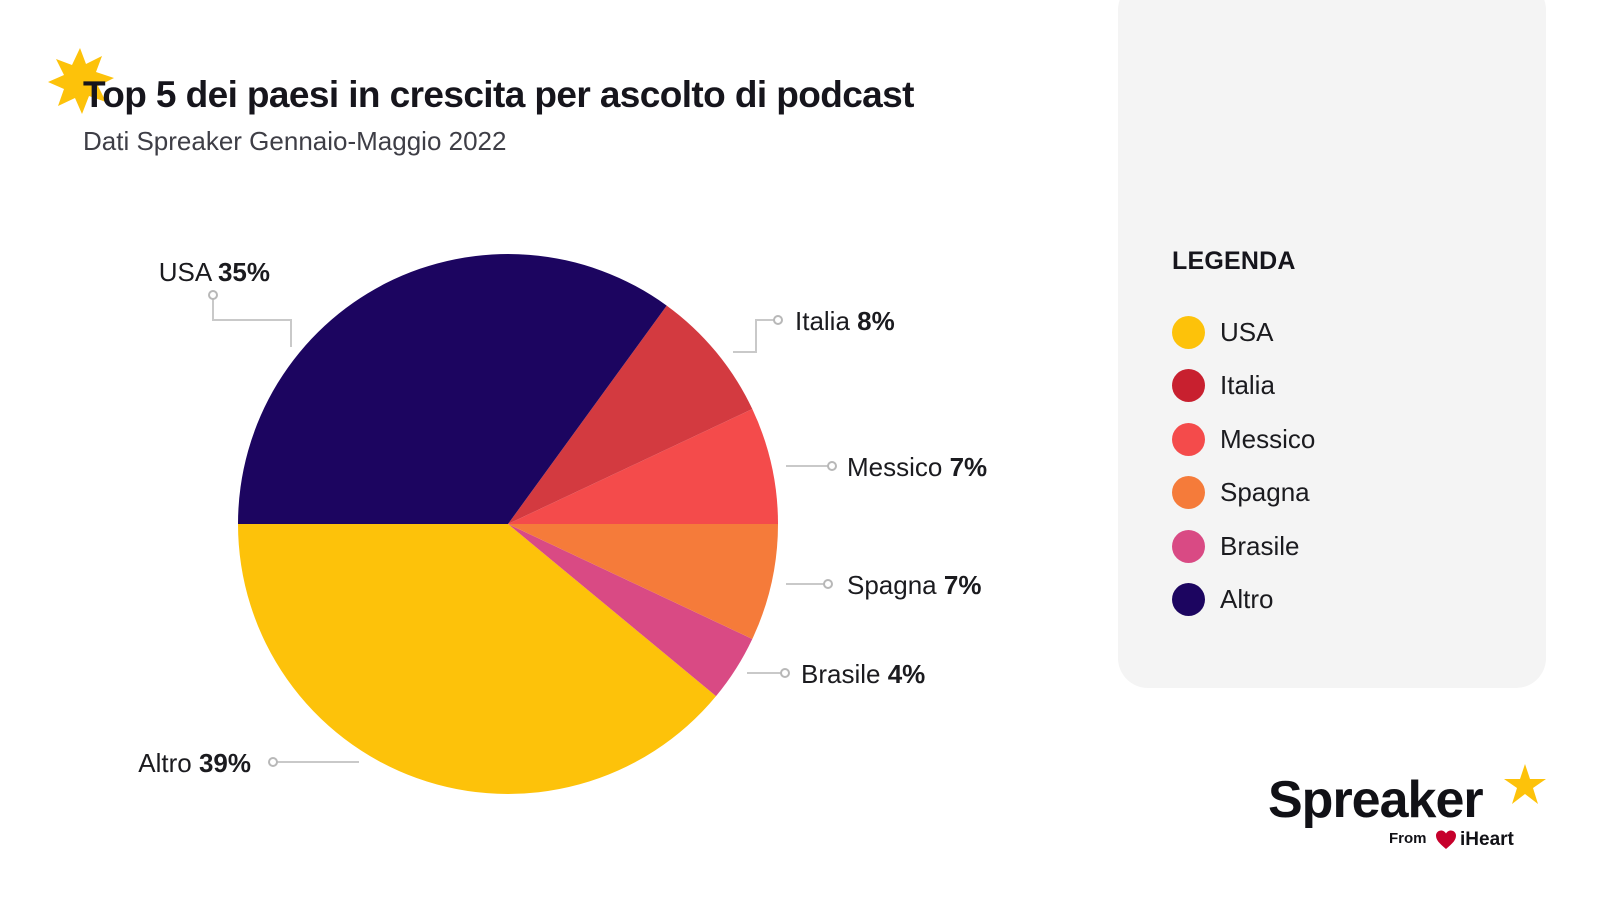 The width and height of the screenshot is (1600, 900). I want to click on pie-slice-brasile, so click(630, 610).